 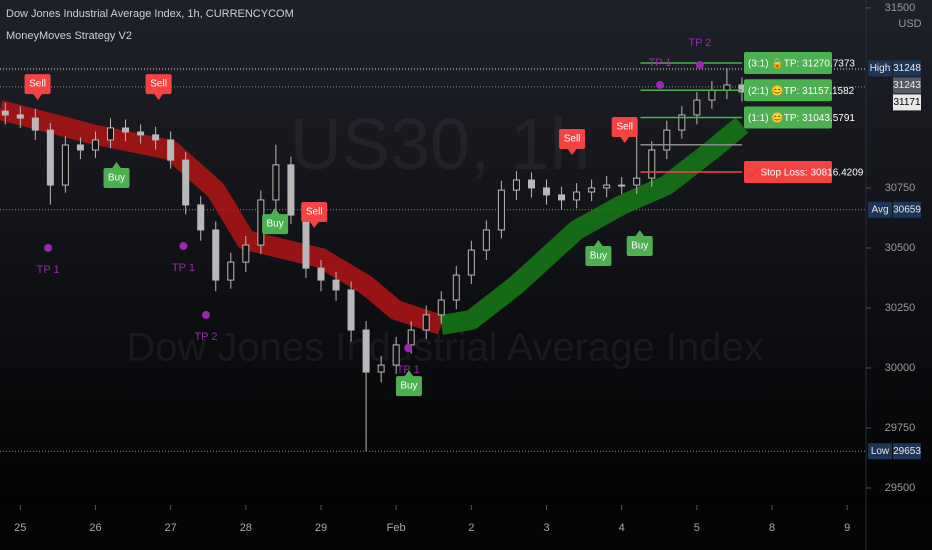 I want to click on trade-level-label: (3:1) 🔒TP: 31270.7373, so click(x=801, y=64).